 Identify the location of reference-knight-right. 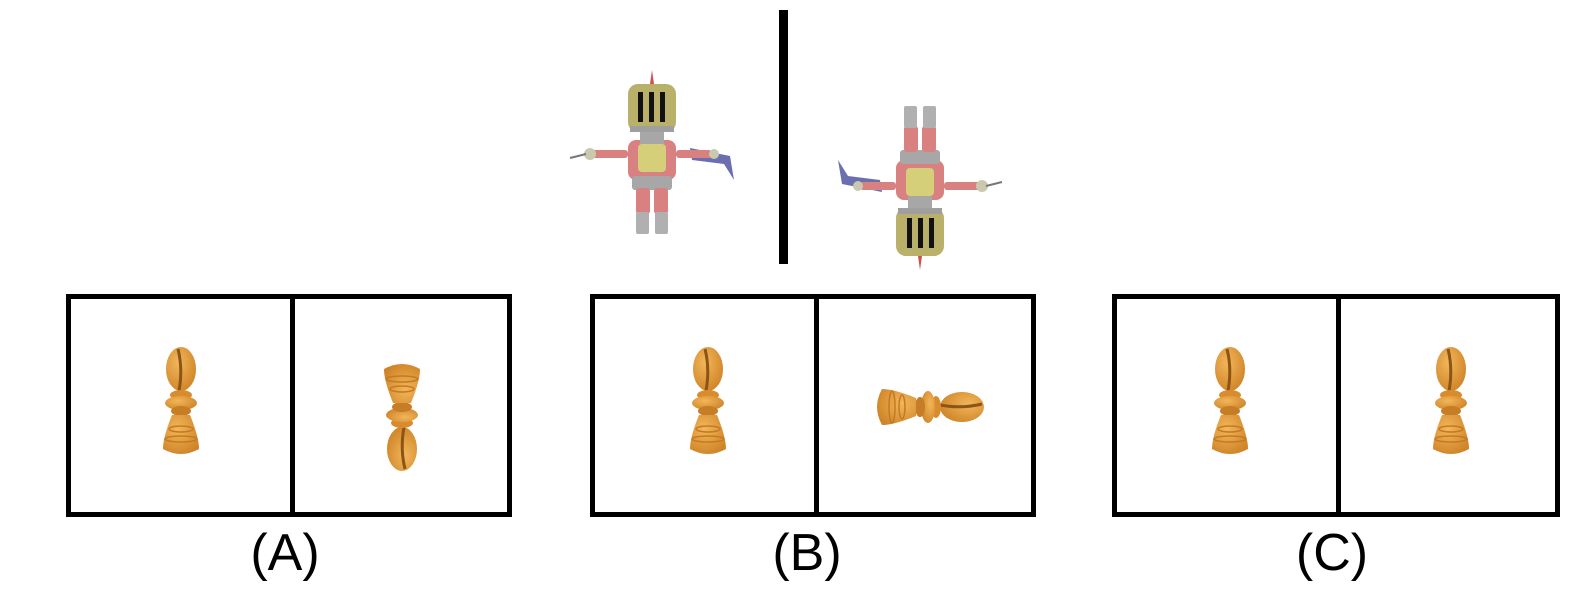
(920, 188).